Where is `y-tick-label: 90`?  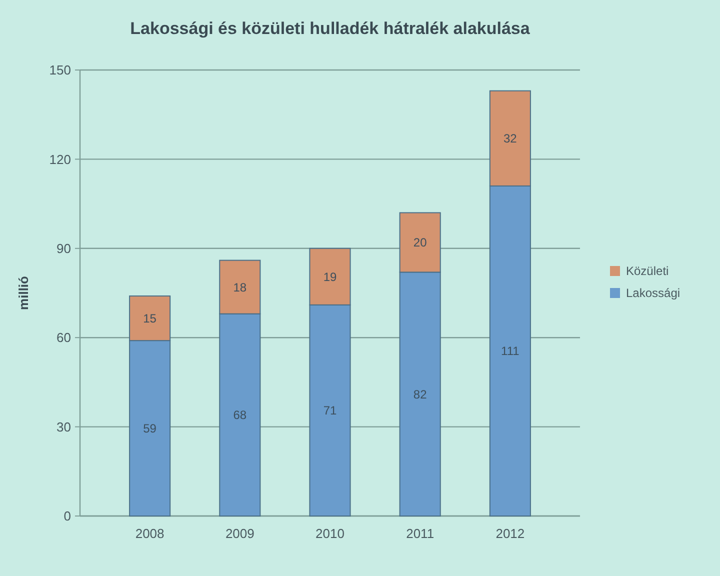
y-tick-label: 90 is located at coordinates (63, 248).